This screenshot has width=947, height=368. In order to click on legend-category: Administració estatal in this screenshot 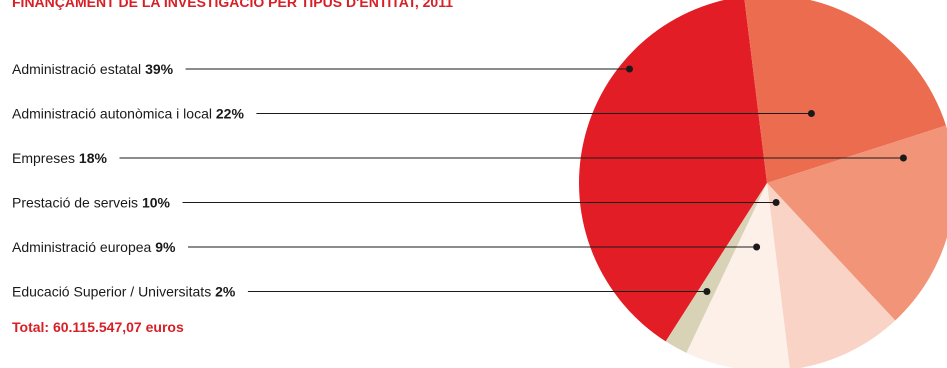, I will do `click(78, 69)`.